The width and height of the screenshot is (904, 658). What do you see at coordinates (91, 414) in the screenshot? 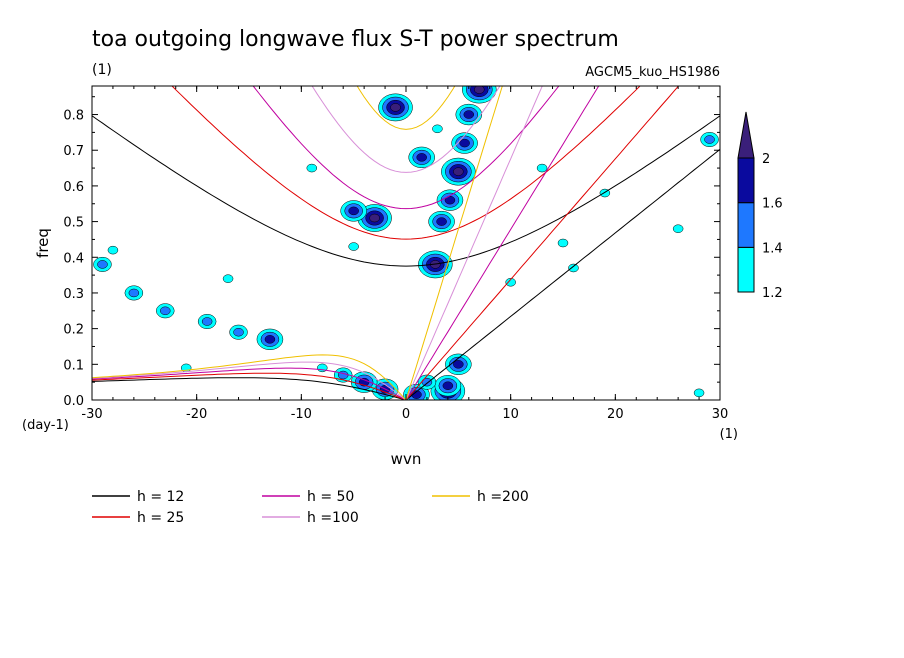
I see `x-tick-label: -30` at bounding box center [91, 414].